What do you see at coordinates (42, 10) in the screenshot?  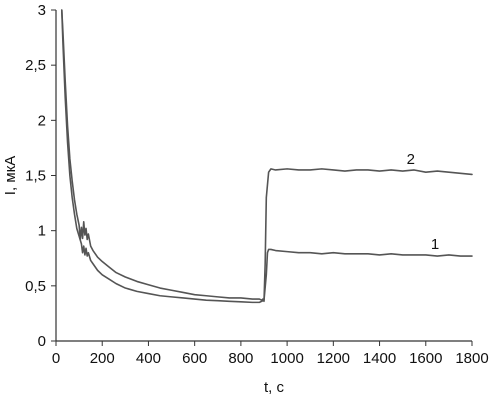 I see `y-tick-label: 3` at bounding box center [42, 10].